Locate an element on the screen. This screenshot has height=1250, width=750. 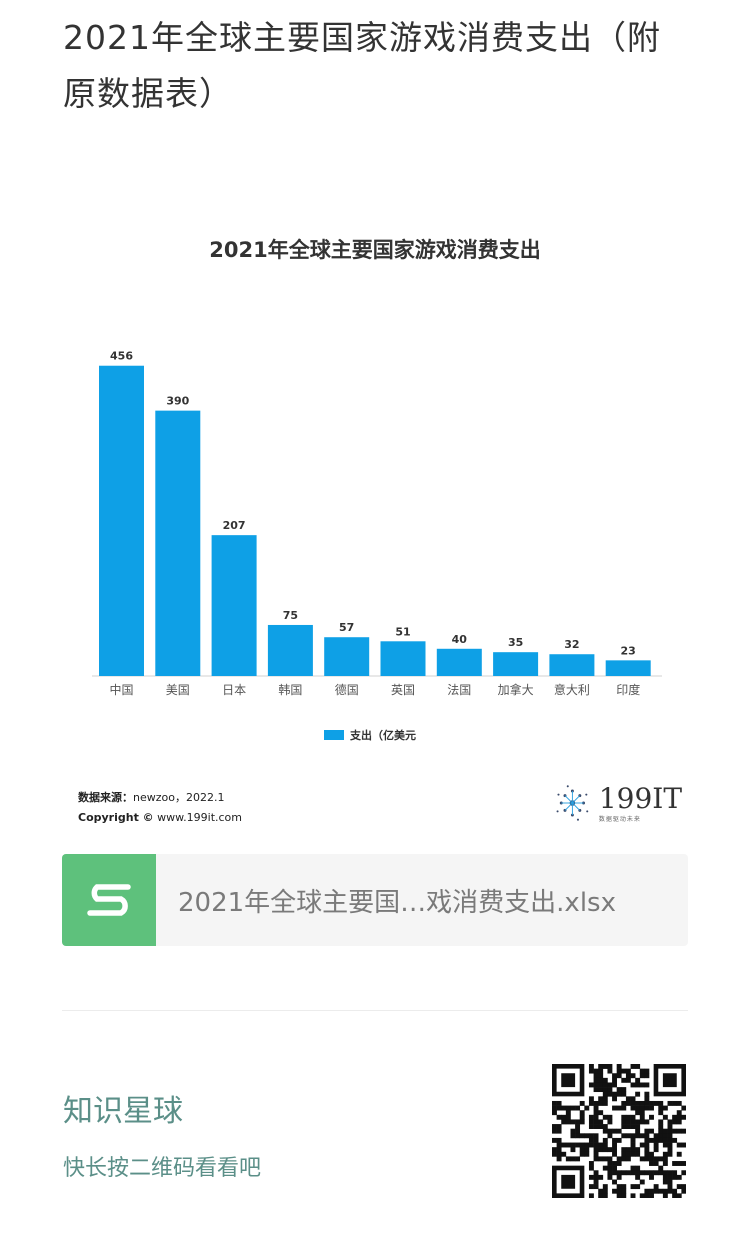
footer-title: 知识星球 is located at coordinates (123, 1111).